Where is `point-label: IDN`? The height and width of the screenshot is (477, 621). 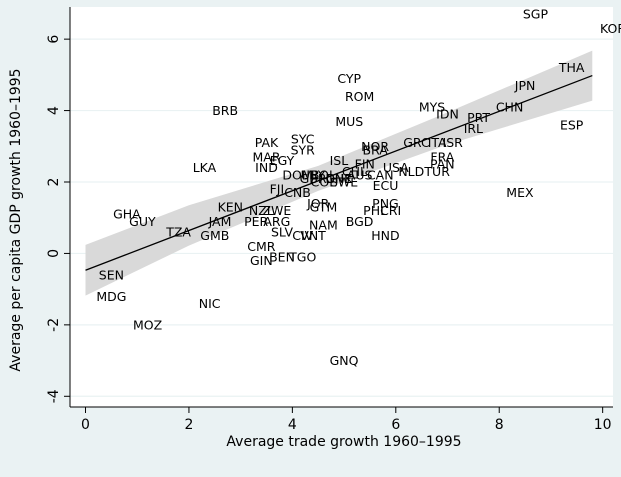 point-label: IDN is located at coordinates (447, 114).